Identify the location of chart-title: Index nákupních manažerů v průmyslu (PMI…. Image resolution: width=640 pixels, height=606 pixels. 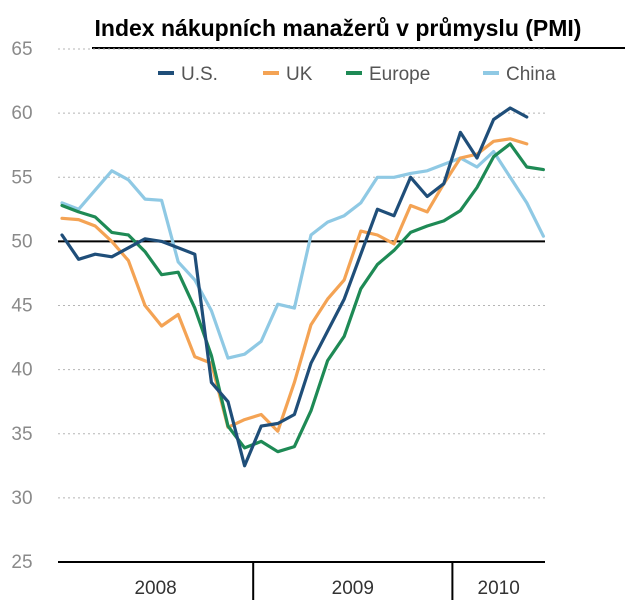
(338, 28).